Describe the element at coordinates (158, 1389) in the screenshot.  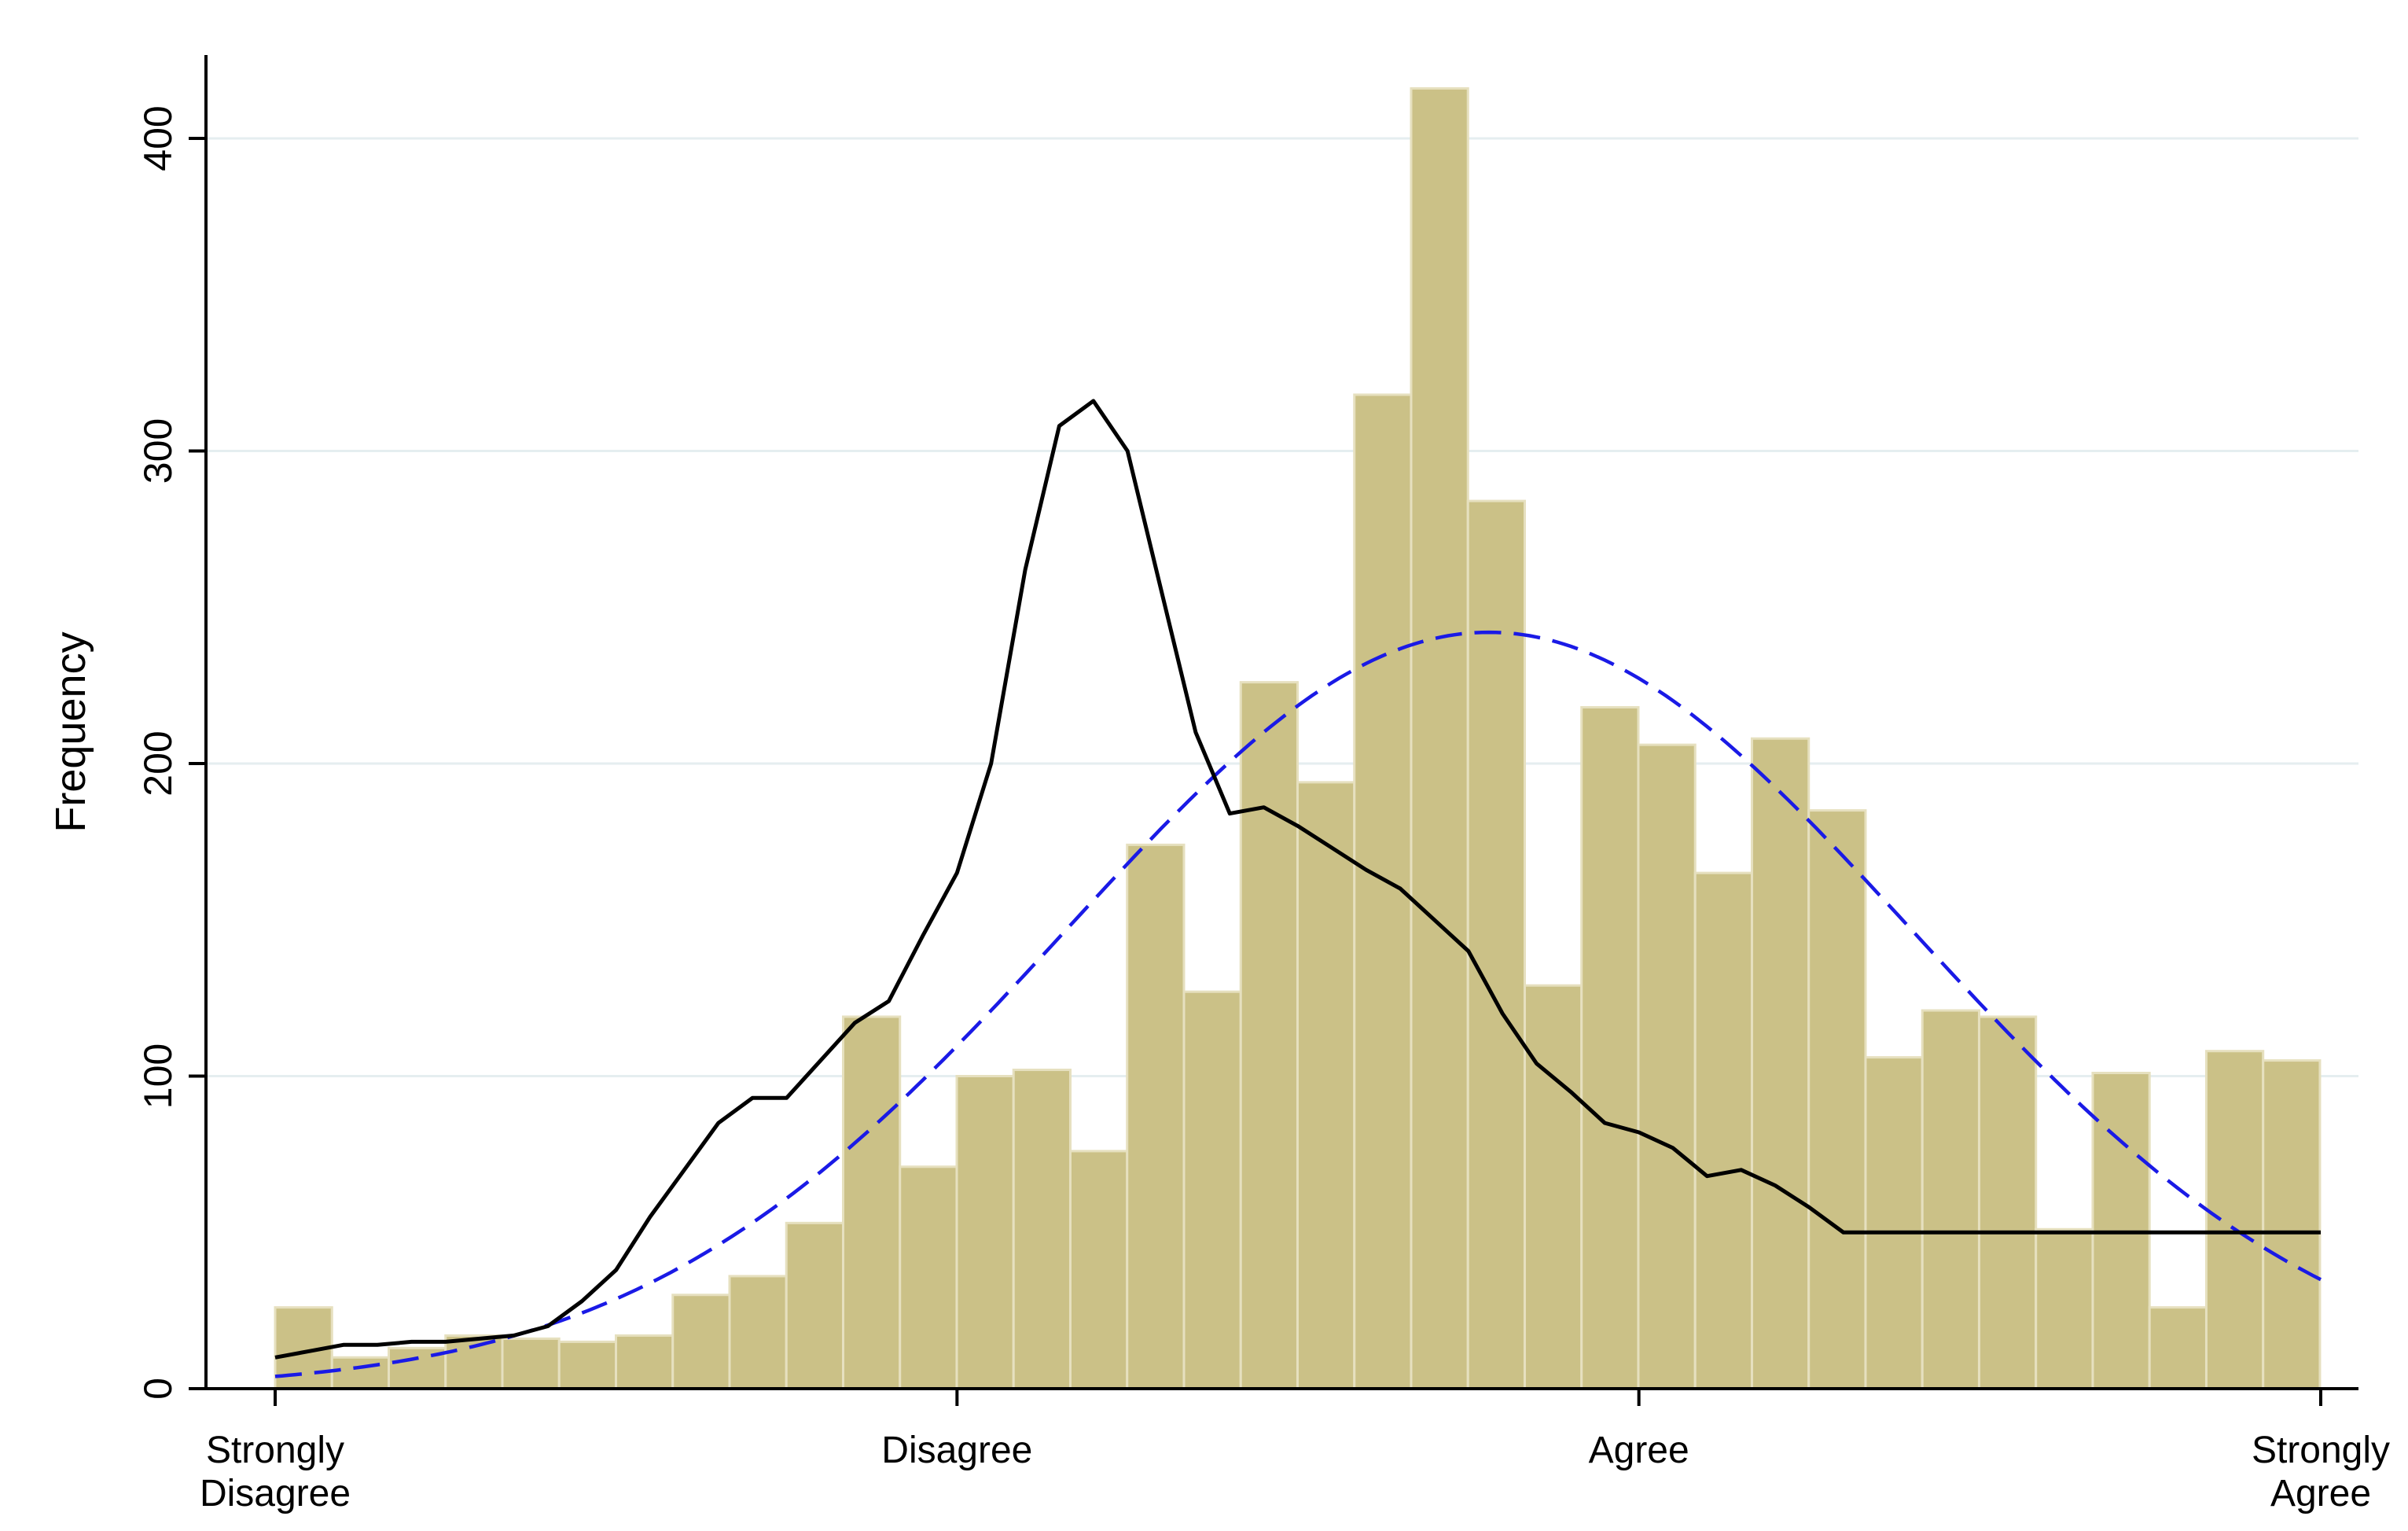
I see `y-tick-label: 0` at that location.